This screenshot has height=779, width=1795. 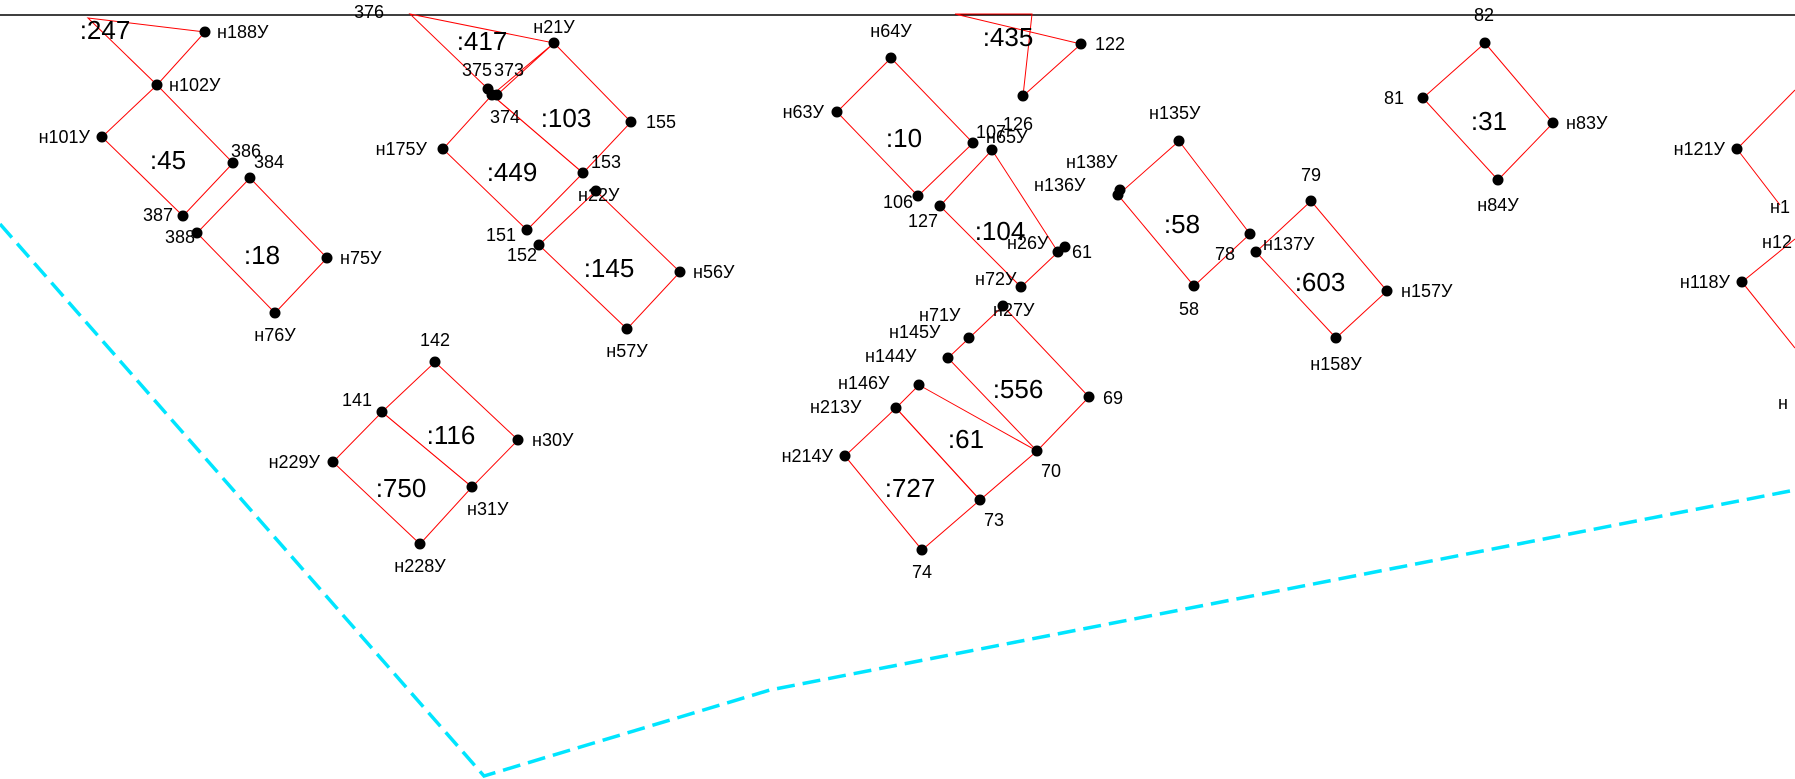 I want to click on point-label-p373: 373, so click(x=509, y=70).